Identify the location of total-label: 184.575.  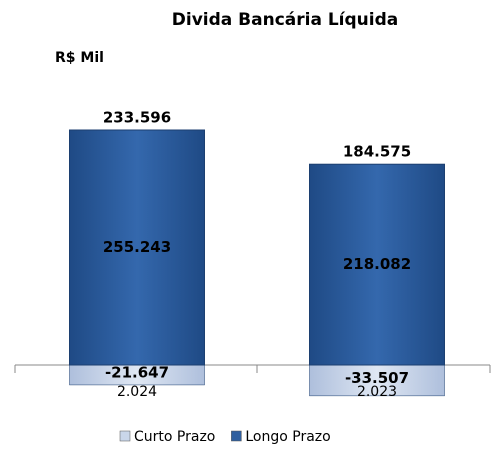
(377, 152).